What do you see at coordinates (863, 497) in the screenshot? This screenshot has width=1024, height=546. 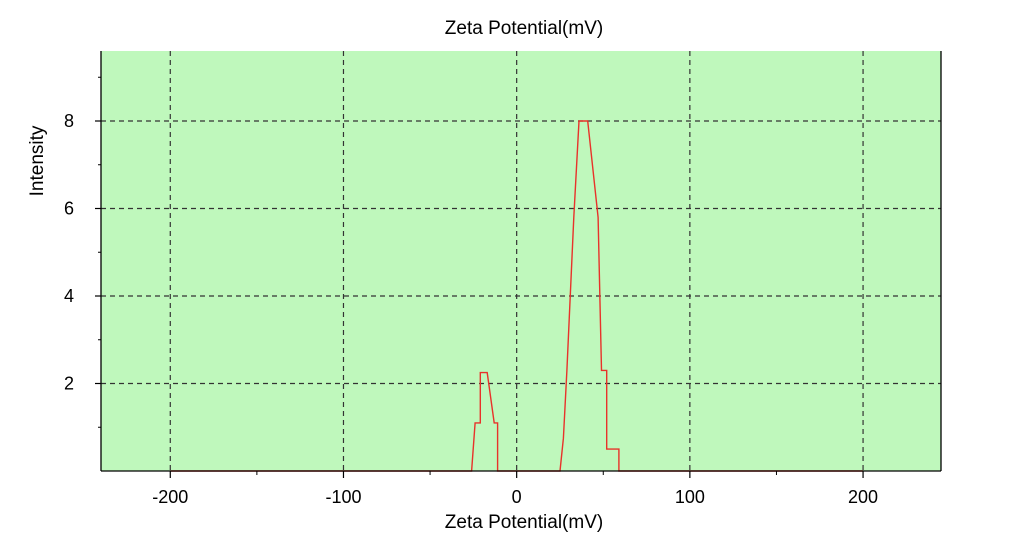 I see `x-tick-label: 200` at bounding box center [863, 497].